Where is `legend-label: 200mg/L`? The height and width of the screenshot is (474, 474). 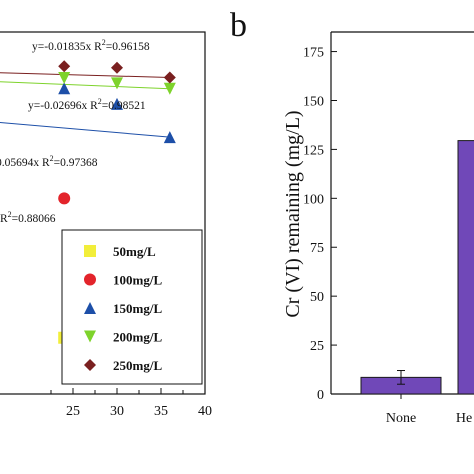 legend-label: 200mg/L is located at coordinates (137, 337).